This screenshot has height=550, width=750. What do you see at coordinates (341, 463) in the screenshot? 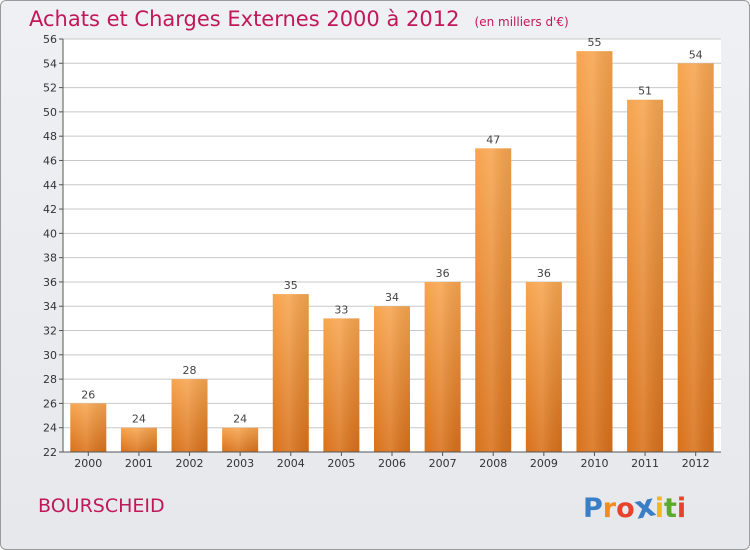
I see `x-tick-label: 2005` at bounding box center [341, 463].